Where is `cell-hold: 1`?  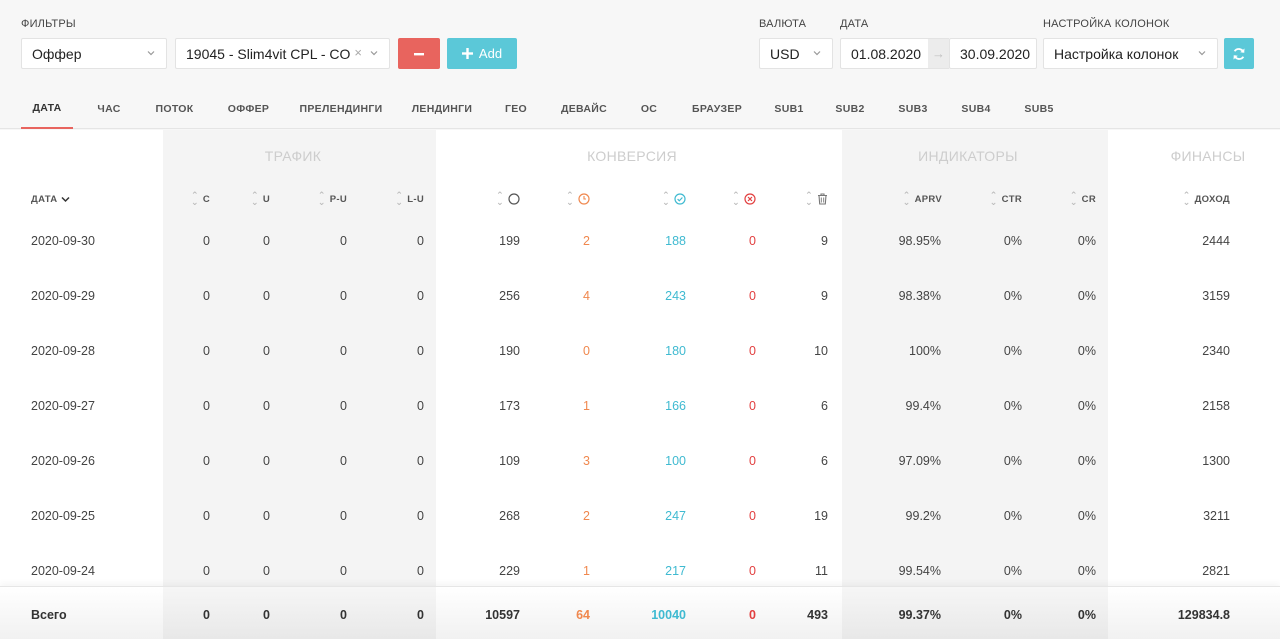 cell-hold: 1 is located at coordinates (586, 571).